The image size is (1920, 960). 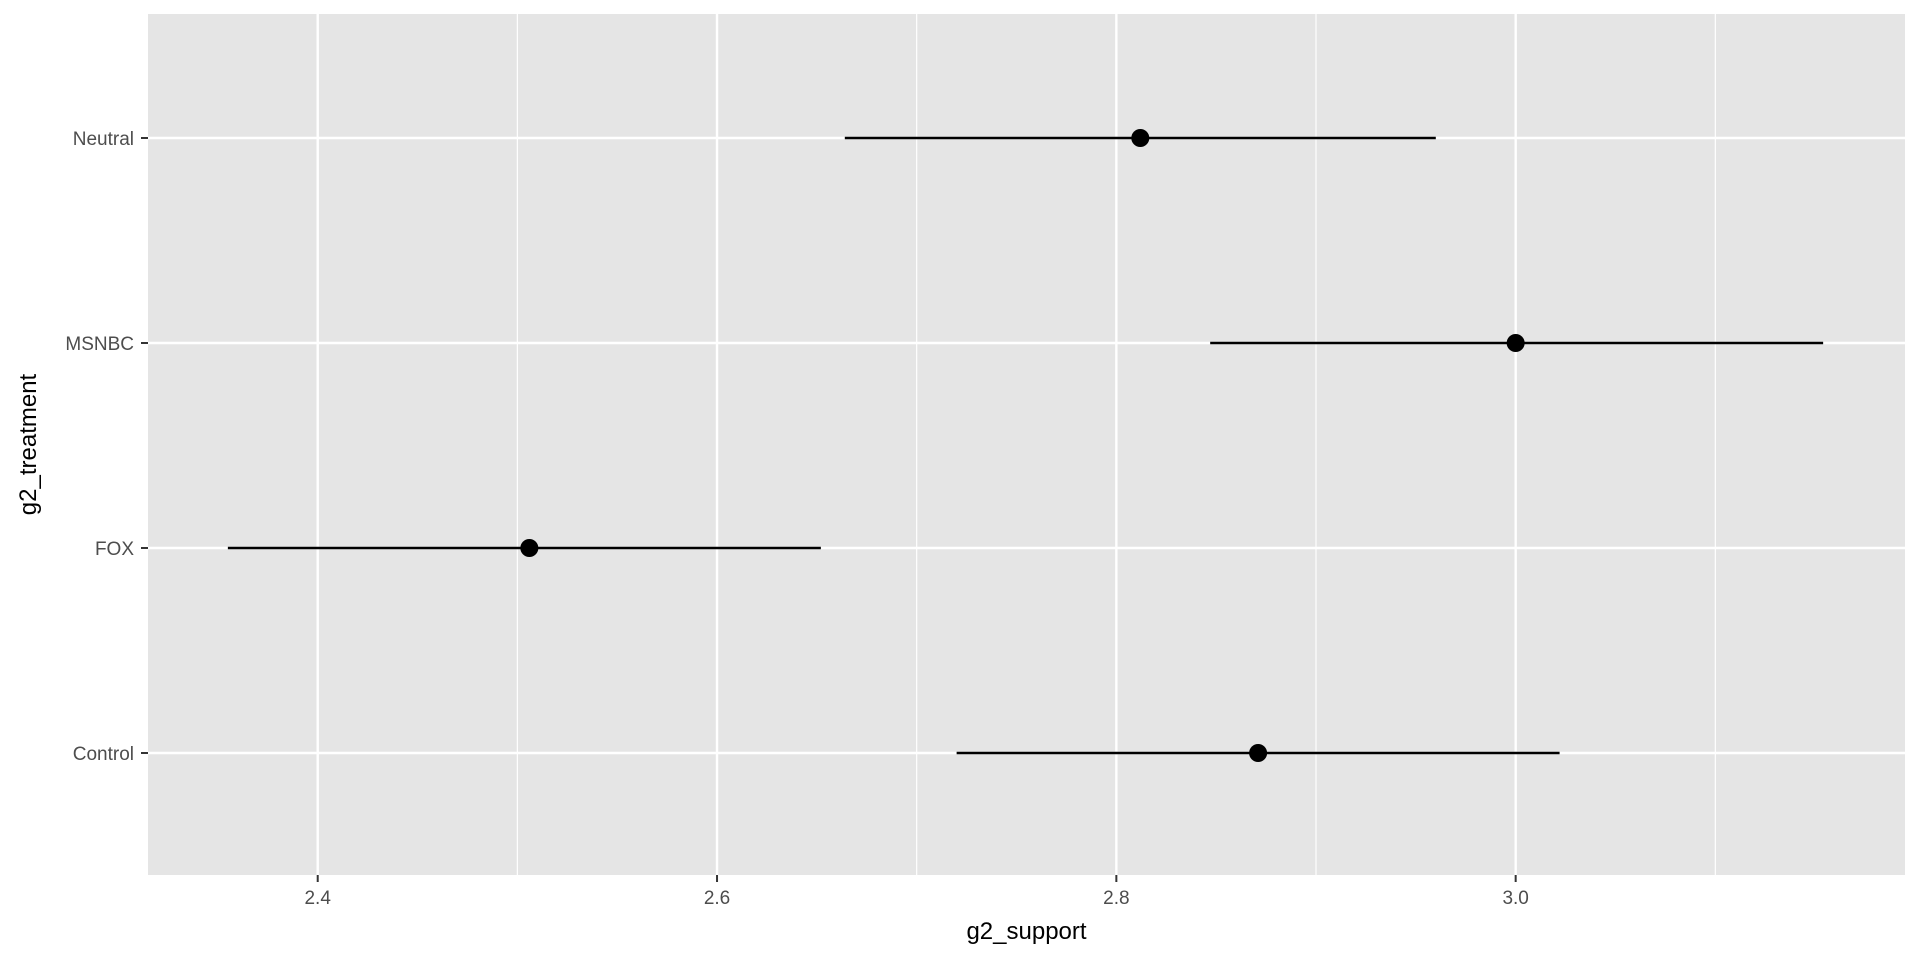 I want to click on x-tick-label: 2.4, so click(x=317, y=898).